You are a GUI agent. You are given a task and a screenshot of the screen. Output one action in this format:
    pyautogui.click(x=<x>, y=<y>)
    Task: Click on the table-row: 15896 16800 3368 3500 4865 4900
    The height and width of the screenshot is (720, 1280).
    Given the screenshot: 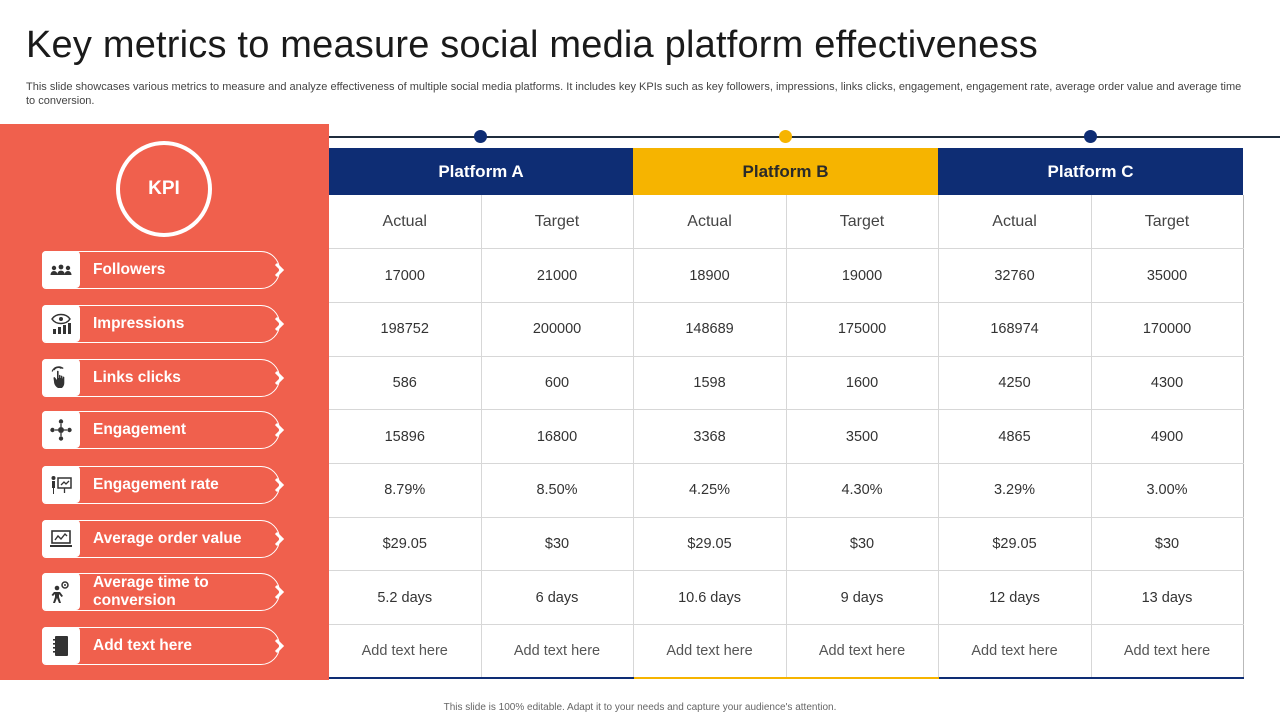 What is the action you would take?
    pyautogui.click(x=786, y=436)
    